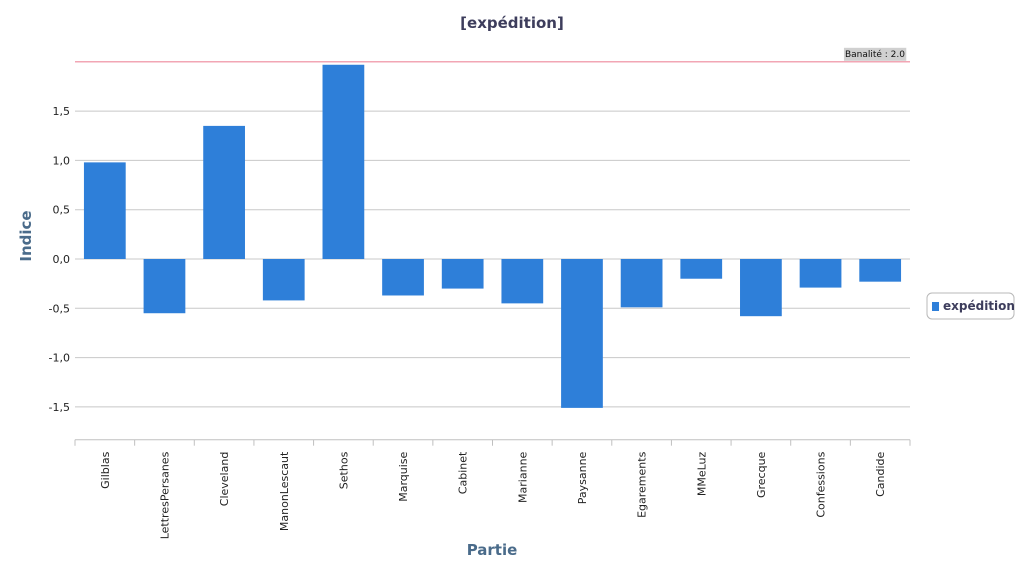  What do you see at coordinates (59, 308) in the screenshot?
I see `y-tick-label: -0,5` at bounding box center [59, 308].